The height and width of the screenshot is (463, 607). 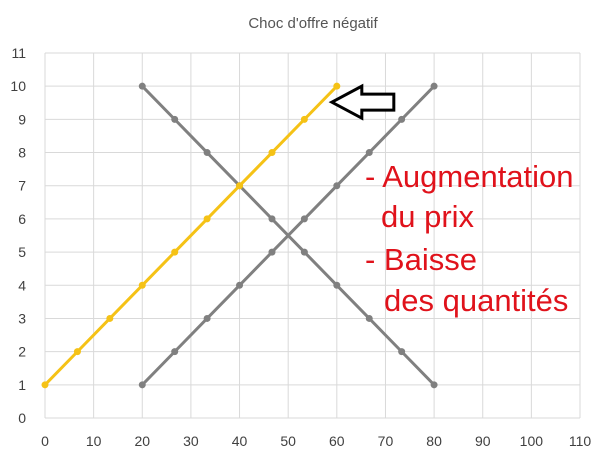 I want to click on chart-title: Choc d'offre négatif, so click(x=313, y=23).